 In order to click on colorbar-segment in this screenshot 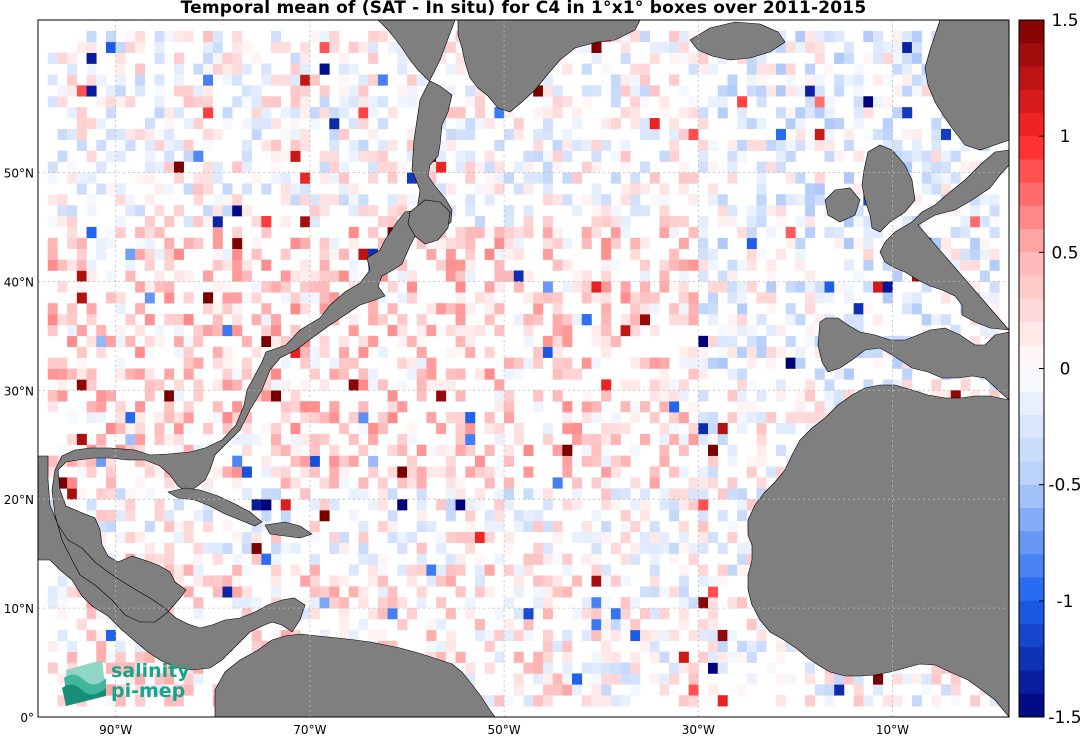, I will do `click(1031, 426)`.